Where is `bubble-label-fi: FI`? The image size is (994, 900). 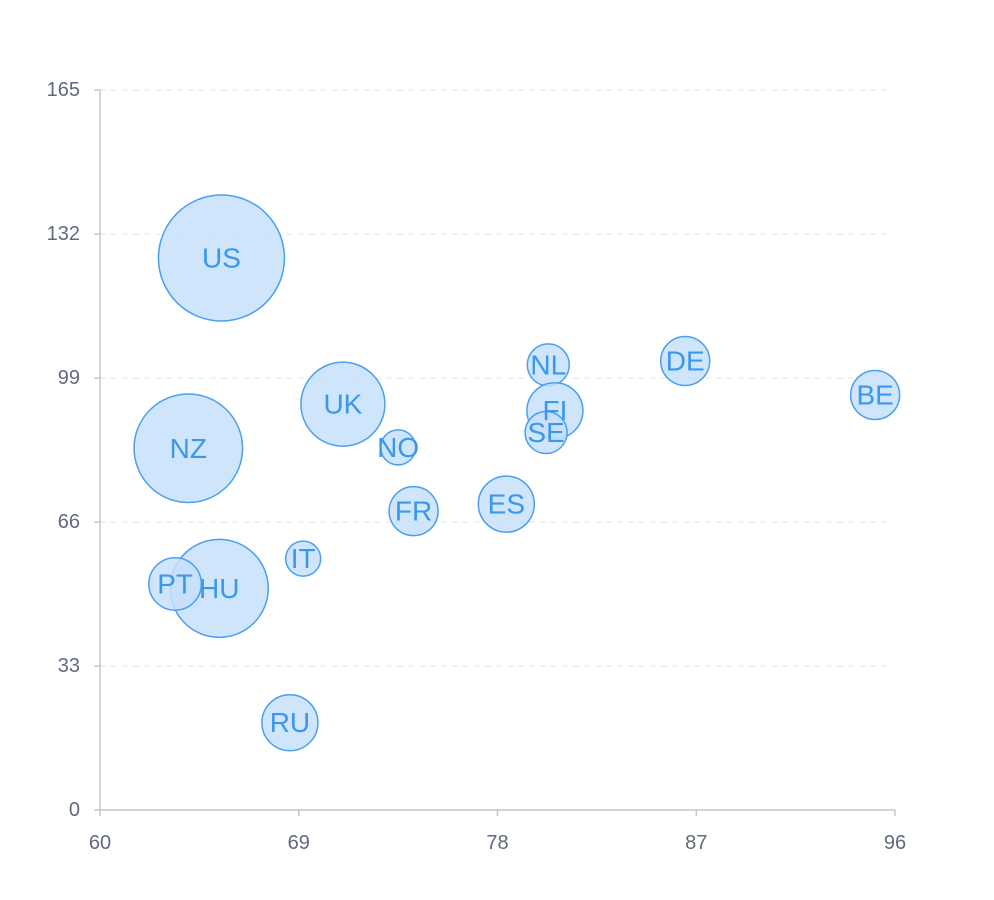
bubble-label-fi: FI is located at coordinates (554, 410).